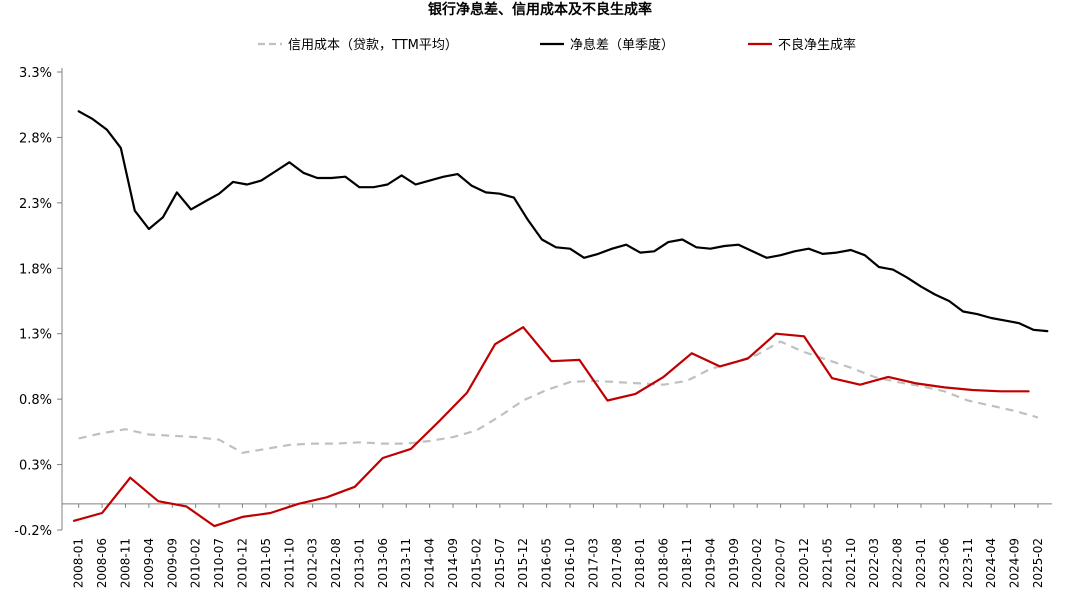 The height and width of the screenshot is (600, 1080). What do you see at coordinates (196, 563) in the screenshot?
I see `x-tick-label: 2010-02` at bounding box center [196, 563].